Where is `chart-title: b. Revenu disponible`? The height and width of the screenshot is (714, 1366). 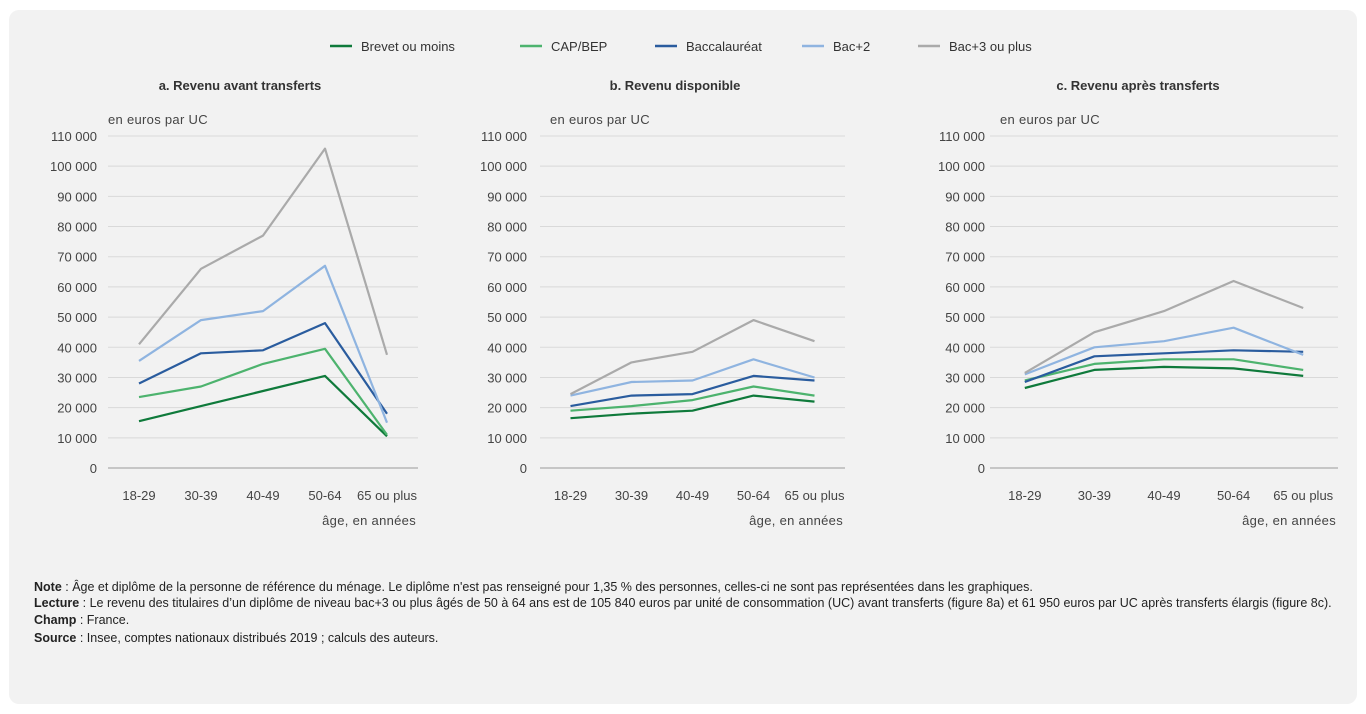 chart-title: b. Revenu disponible is located at coordinates (675, 85).